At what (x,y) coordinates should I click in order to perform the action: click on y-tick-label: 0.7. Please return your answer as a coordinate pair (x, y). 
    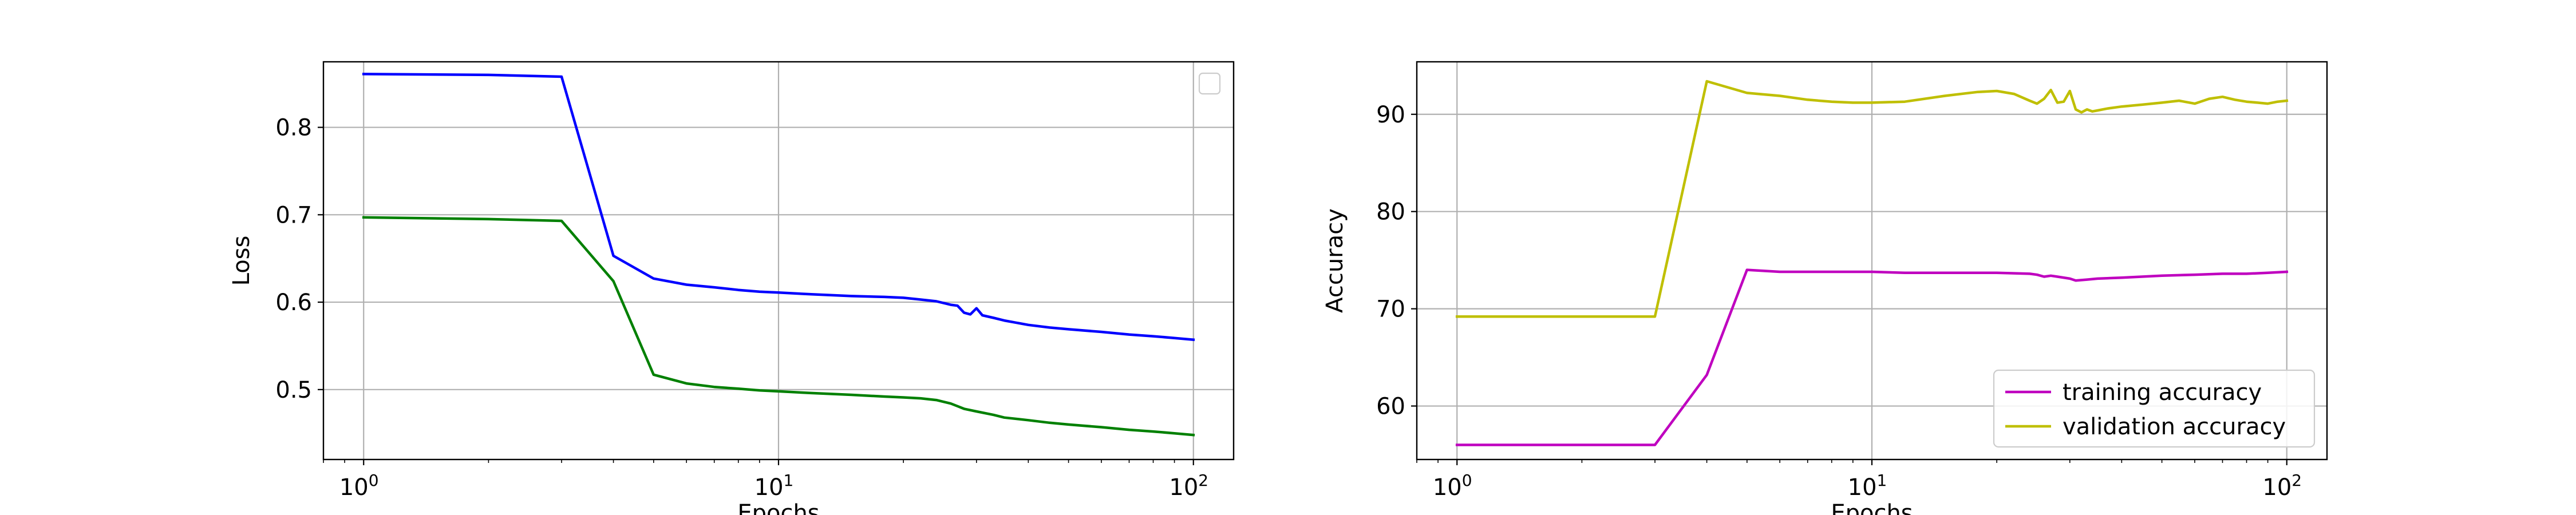
    Looking at the image, I should click on (293, 215).